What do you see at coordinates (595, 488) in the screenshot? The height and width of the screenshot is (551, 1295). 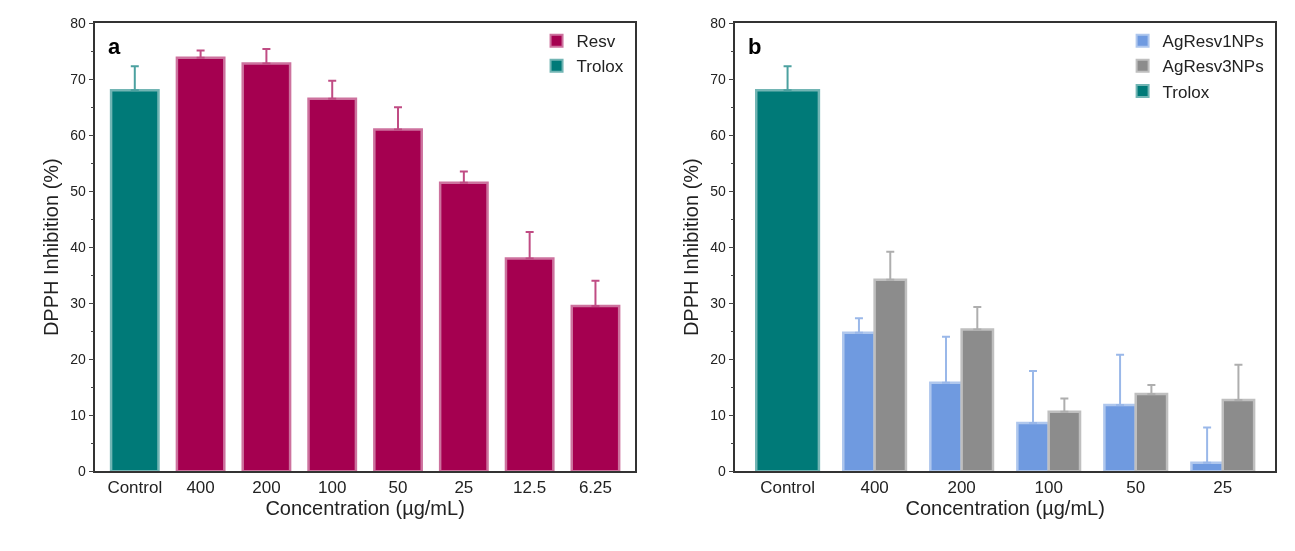 I see `x-tick-label: 6.25` at bounding box center [595, 488].